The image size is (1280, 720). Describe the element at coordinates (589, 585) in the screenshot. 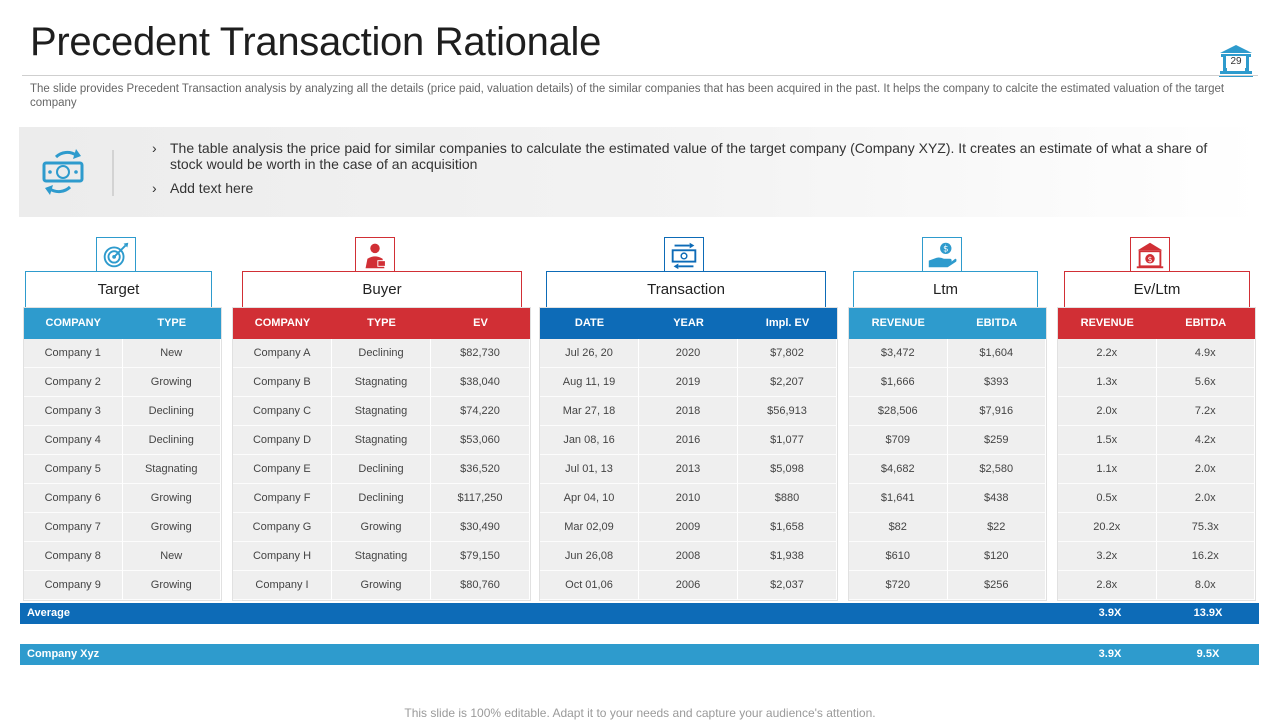

I see `table-cell: Oct 01,06` at that location.